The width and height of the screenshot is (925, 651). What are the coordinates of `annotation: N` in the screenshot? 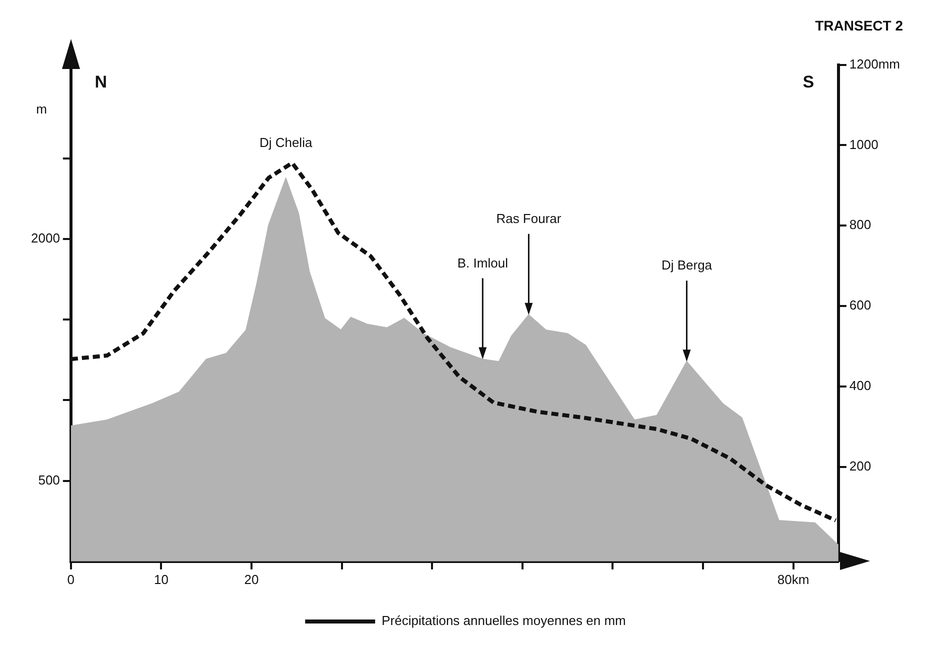 It's located at (101, 82).